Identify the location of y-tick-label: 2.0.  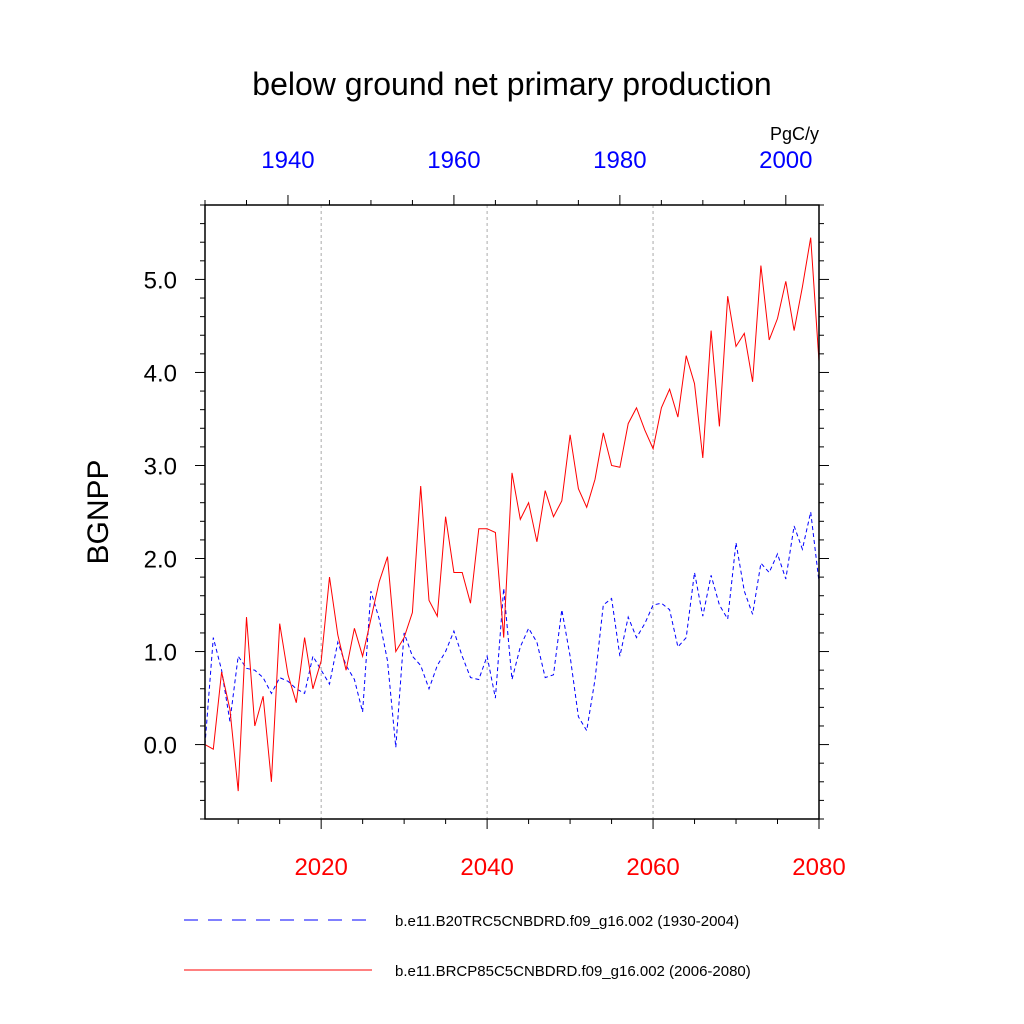
(160, 560).